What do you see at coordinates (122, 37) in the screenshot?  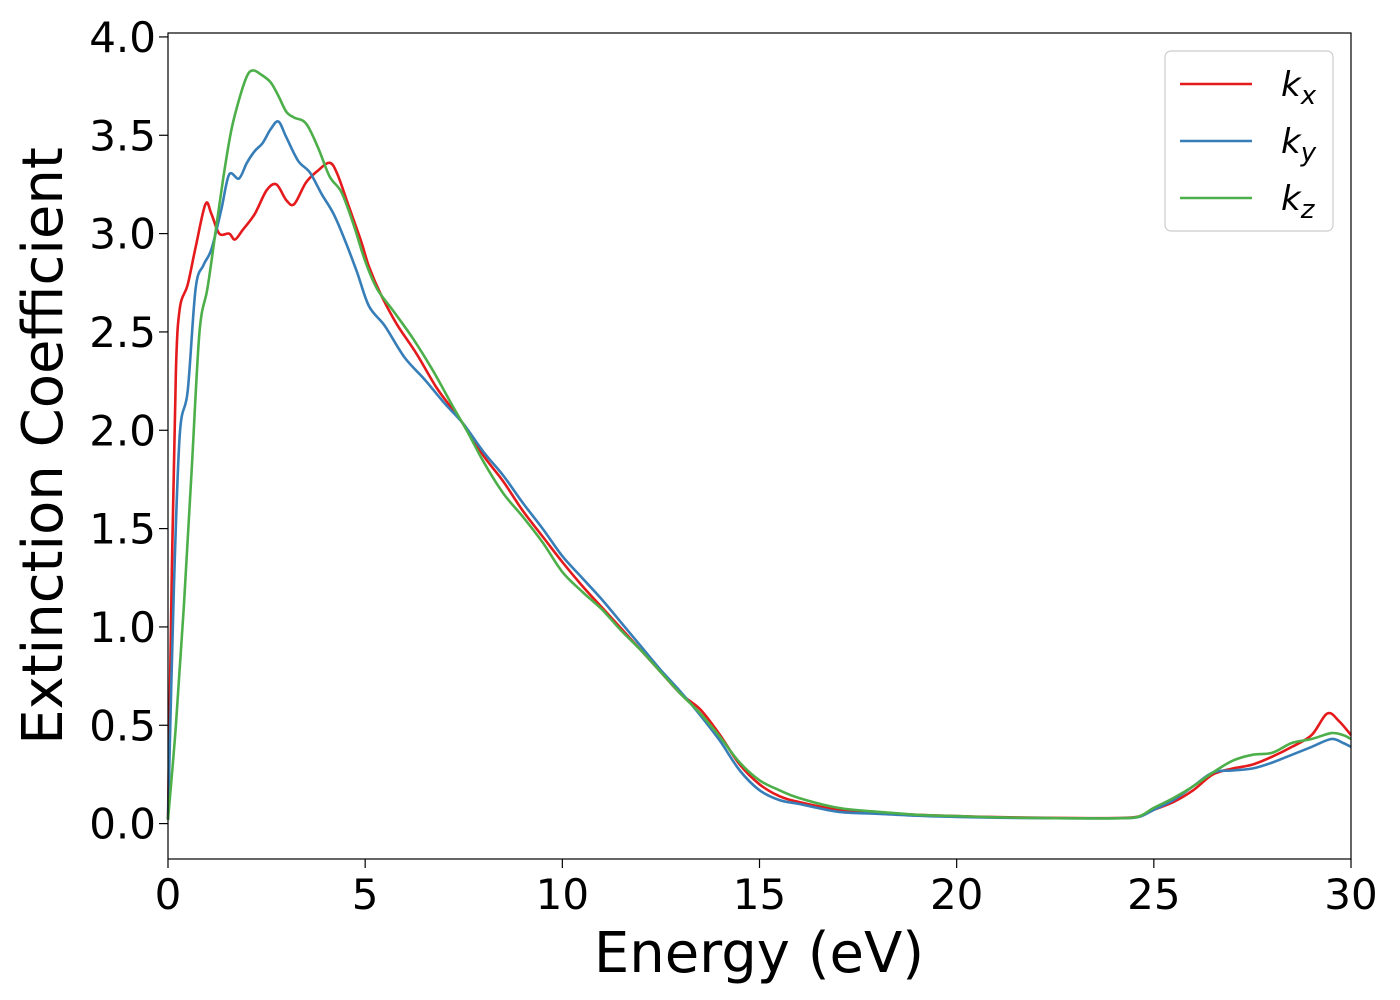 I see `y-tick-label: 4.0` at bounding box center [122, 37].